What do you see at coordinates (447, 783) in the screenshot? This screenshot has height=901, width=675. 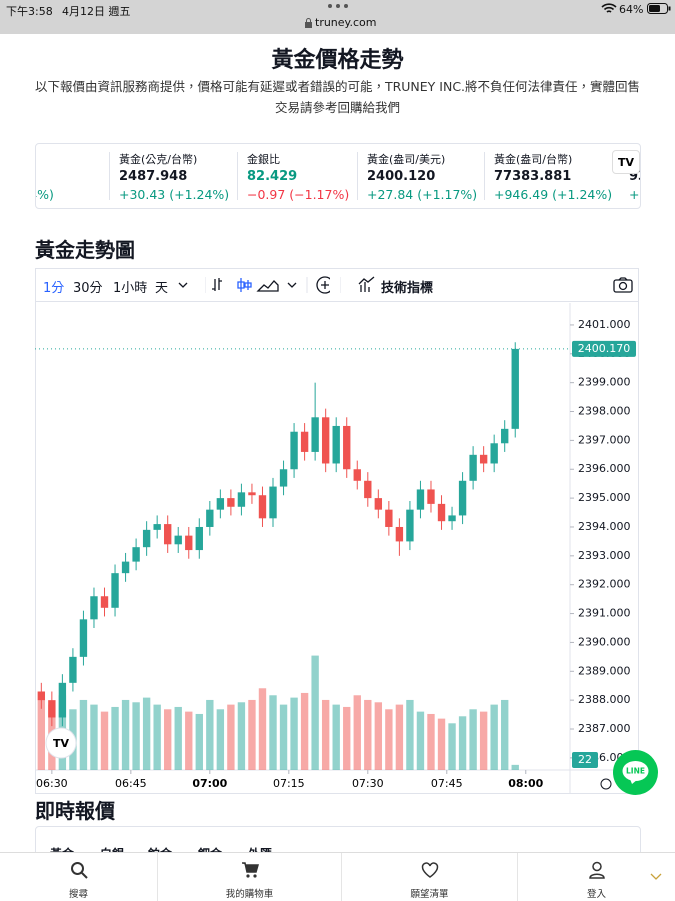 I see `x-tick-label: 07:45` at bounding box center [447, 783].